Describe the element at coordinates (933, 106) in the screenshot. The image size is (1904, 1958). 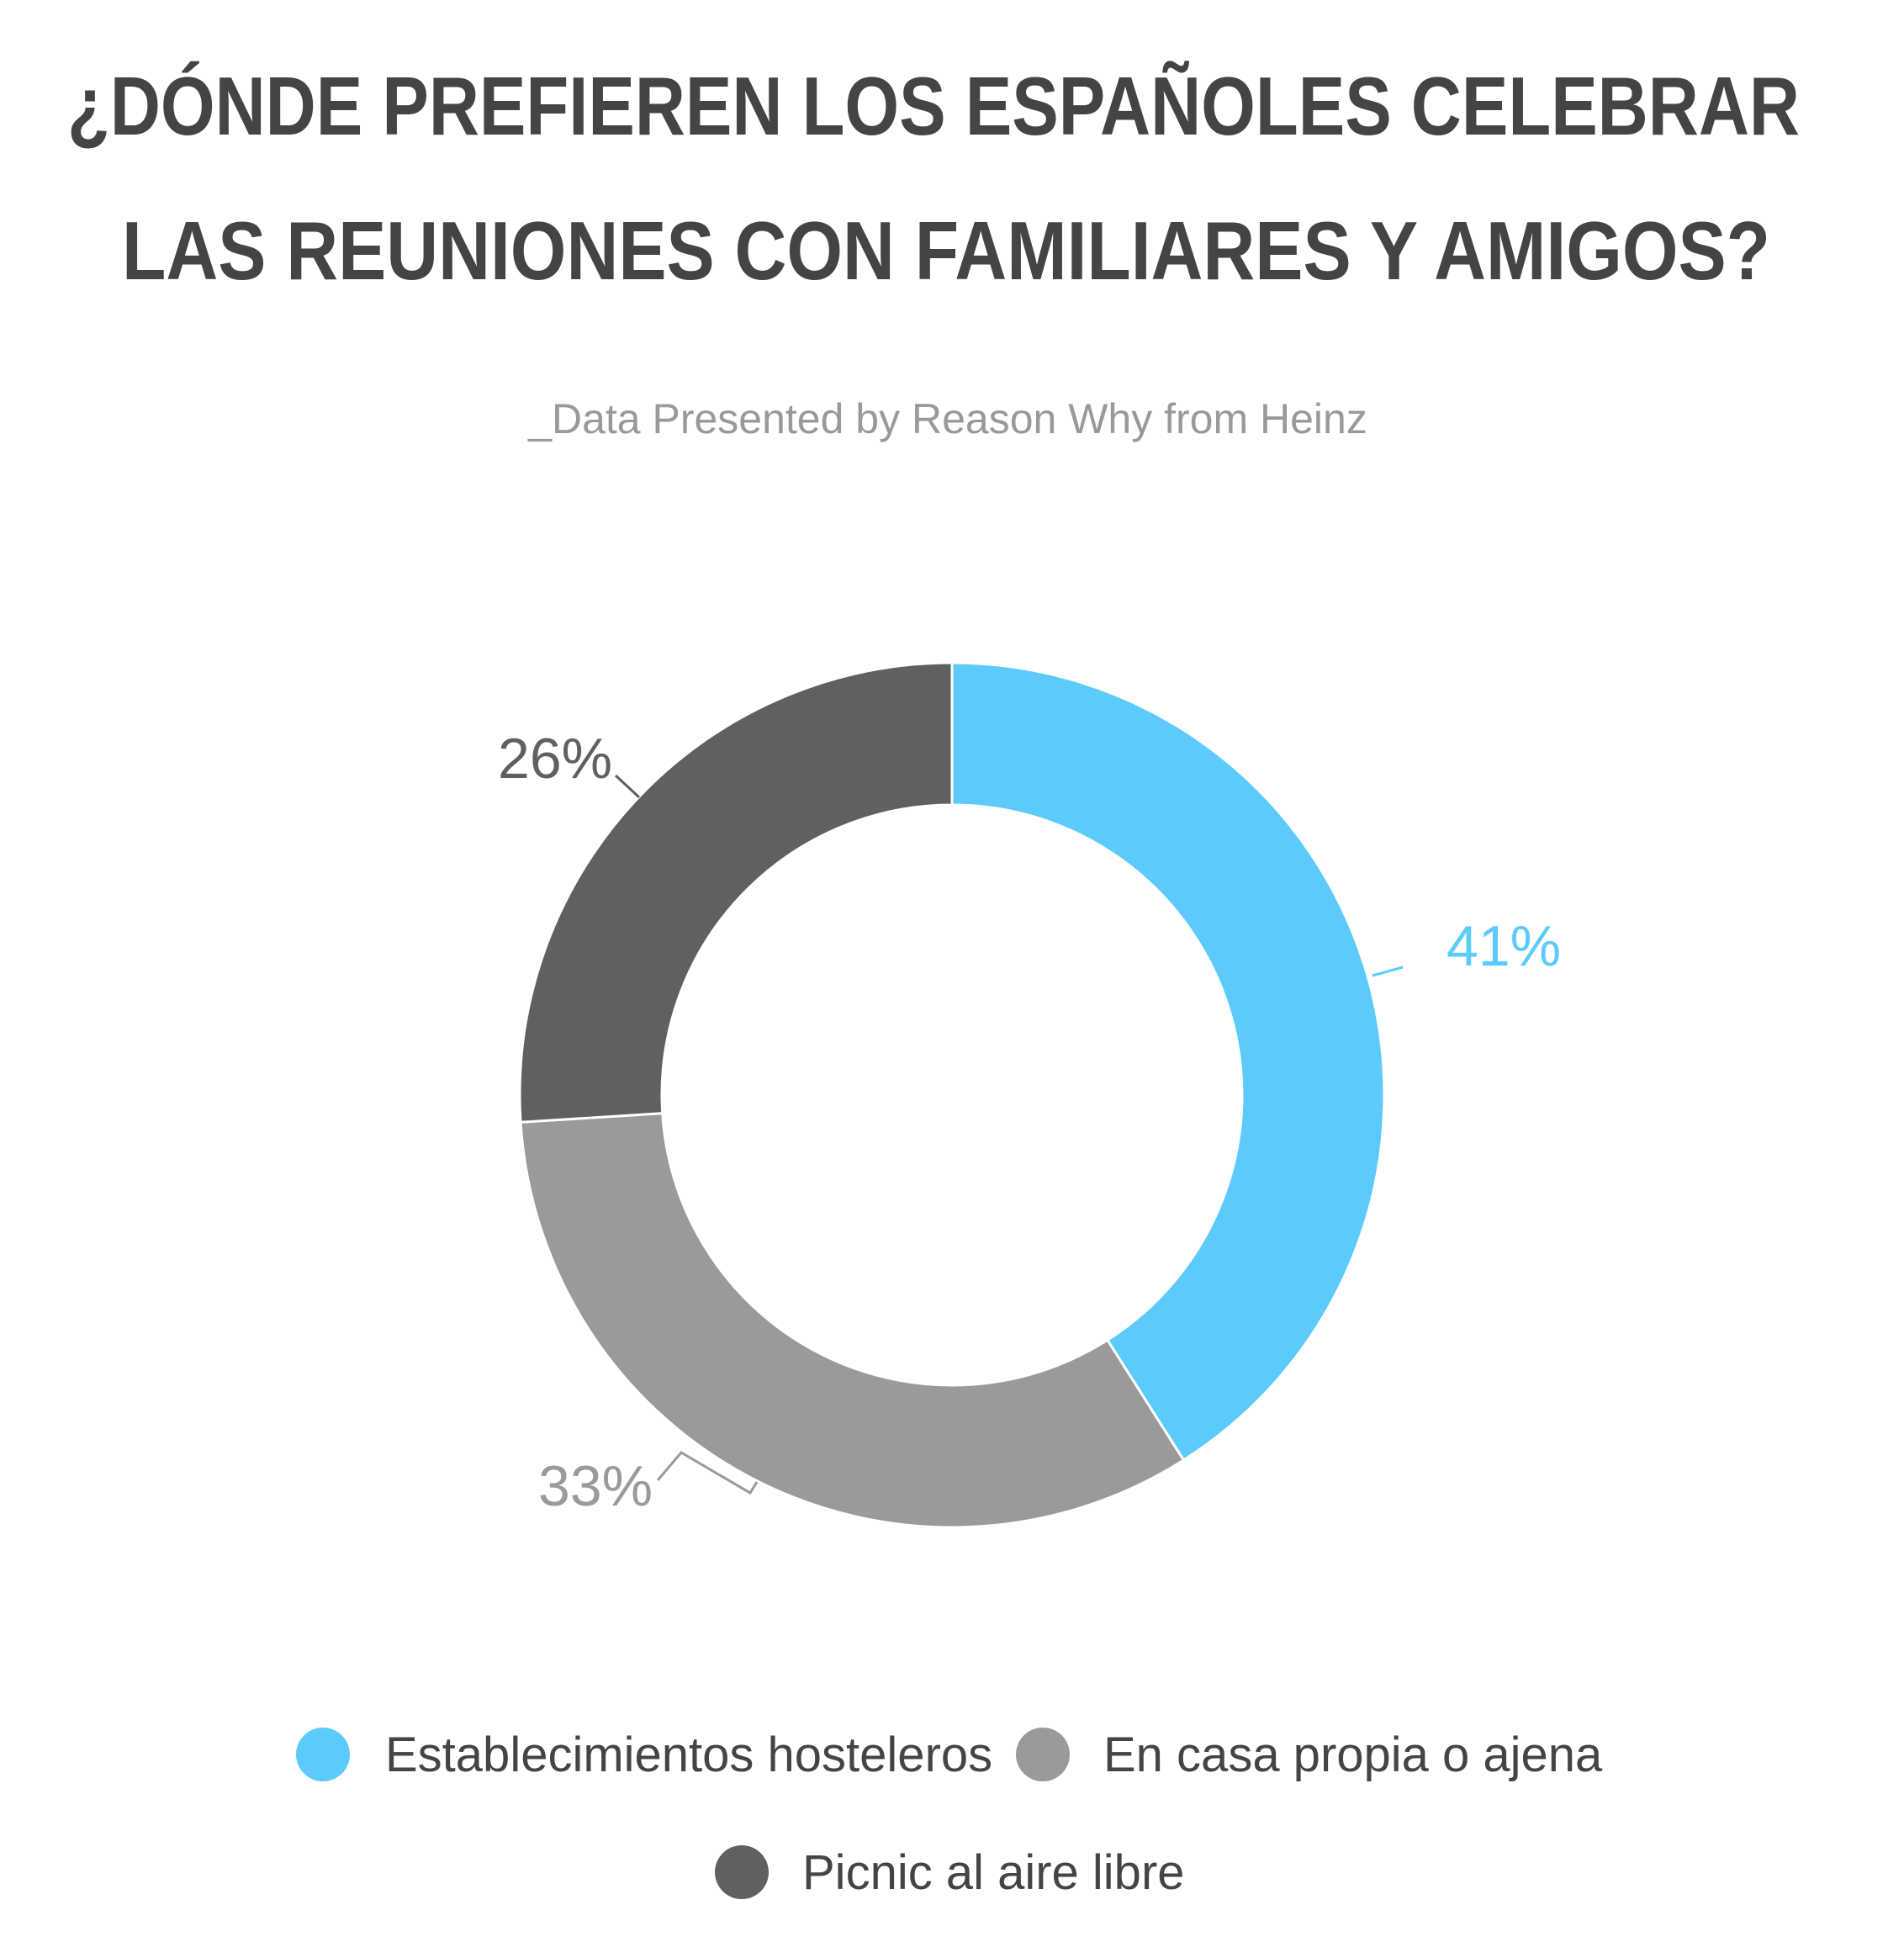
I see `chart-title-line-1: ¿DÓNDE PREFIEREN LOS ESPAÑOLES CELEBRAR` at that location.